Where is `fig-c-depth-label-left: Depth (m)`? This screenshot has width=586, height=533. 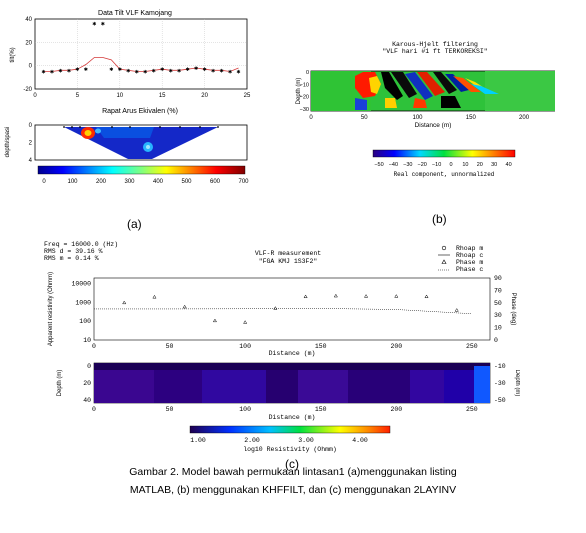
fig-c-depth-label-left: Depth (m) is located at coordinates (60, 383).